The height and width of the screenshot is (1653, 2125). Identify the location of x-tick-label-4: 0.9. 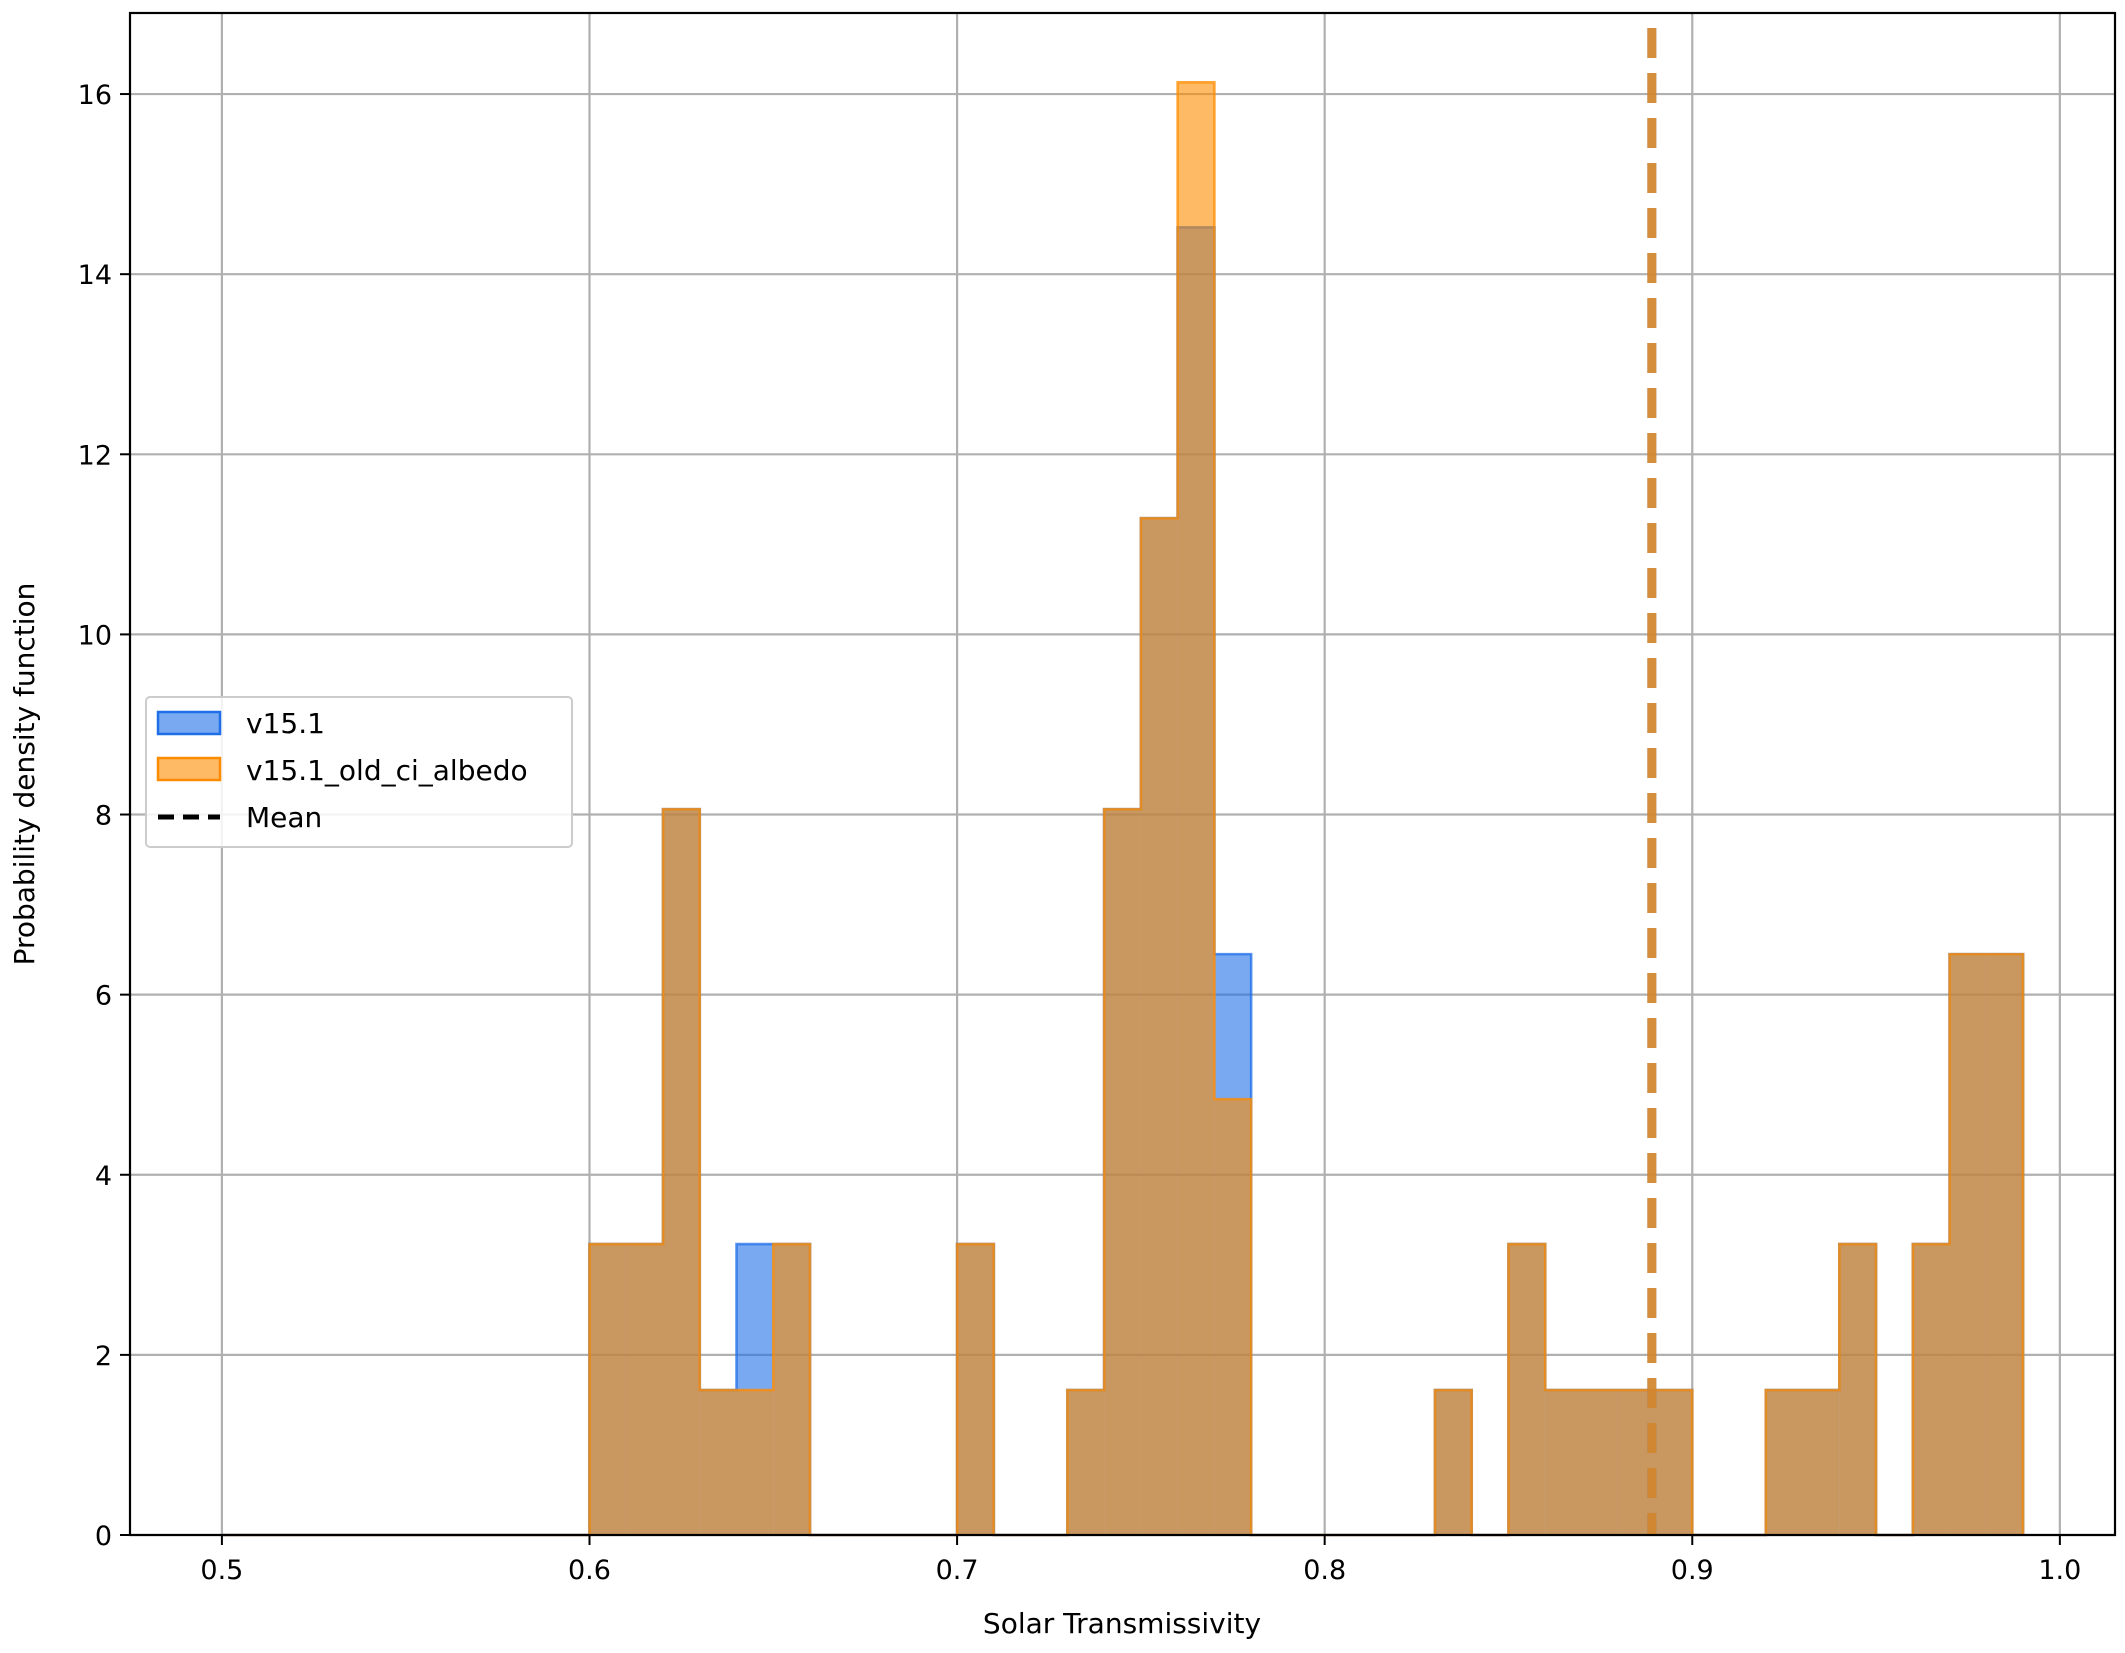
(1692, 1570).